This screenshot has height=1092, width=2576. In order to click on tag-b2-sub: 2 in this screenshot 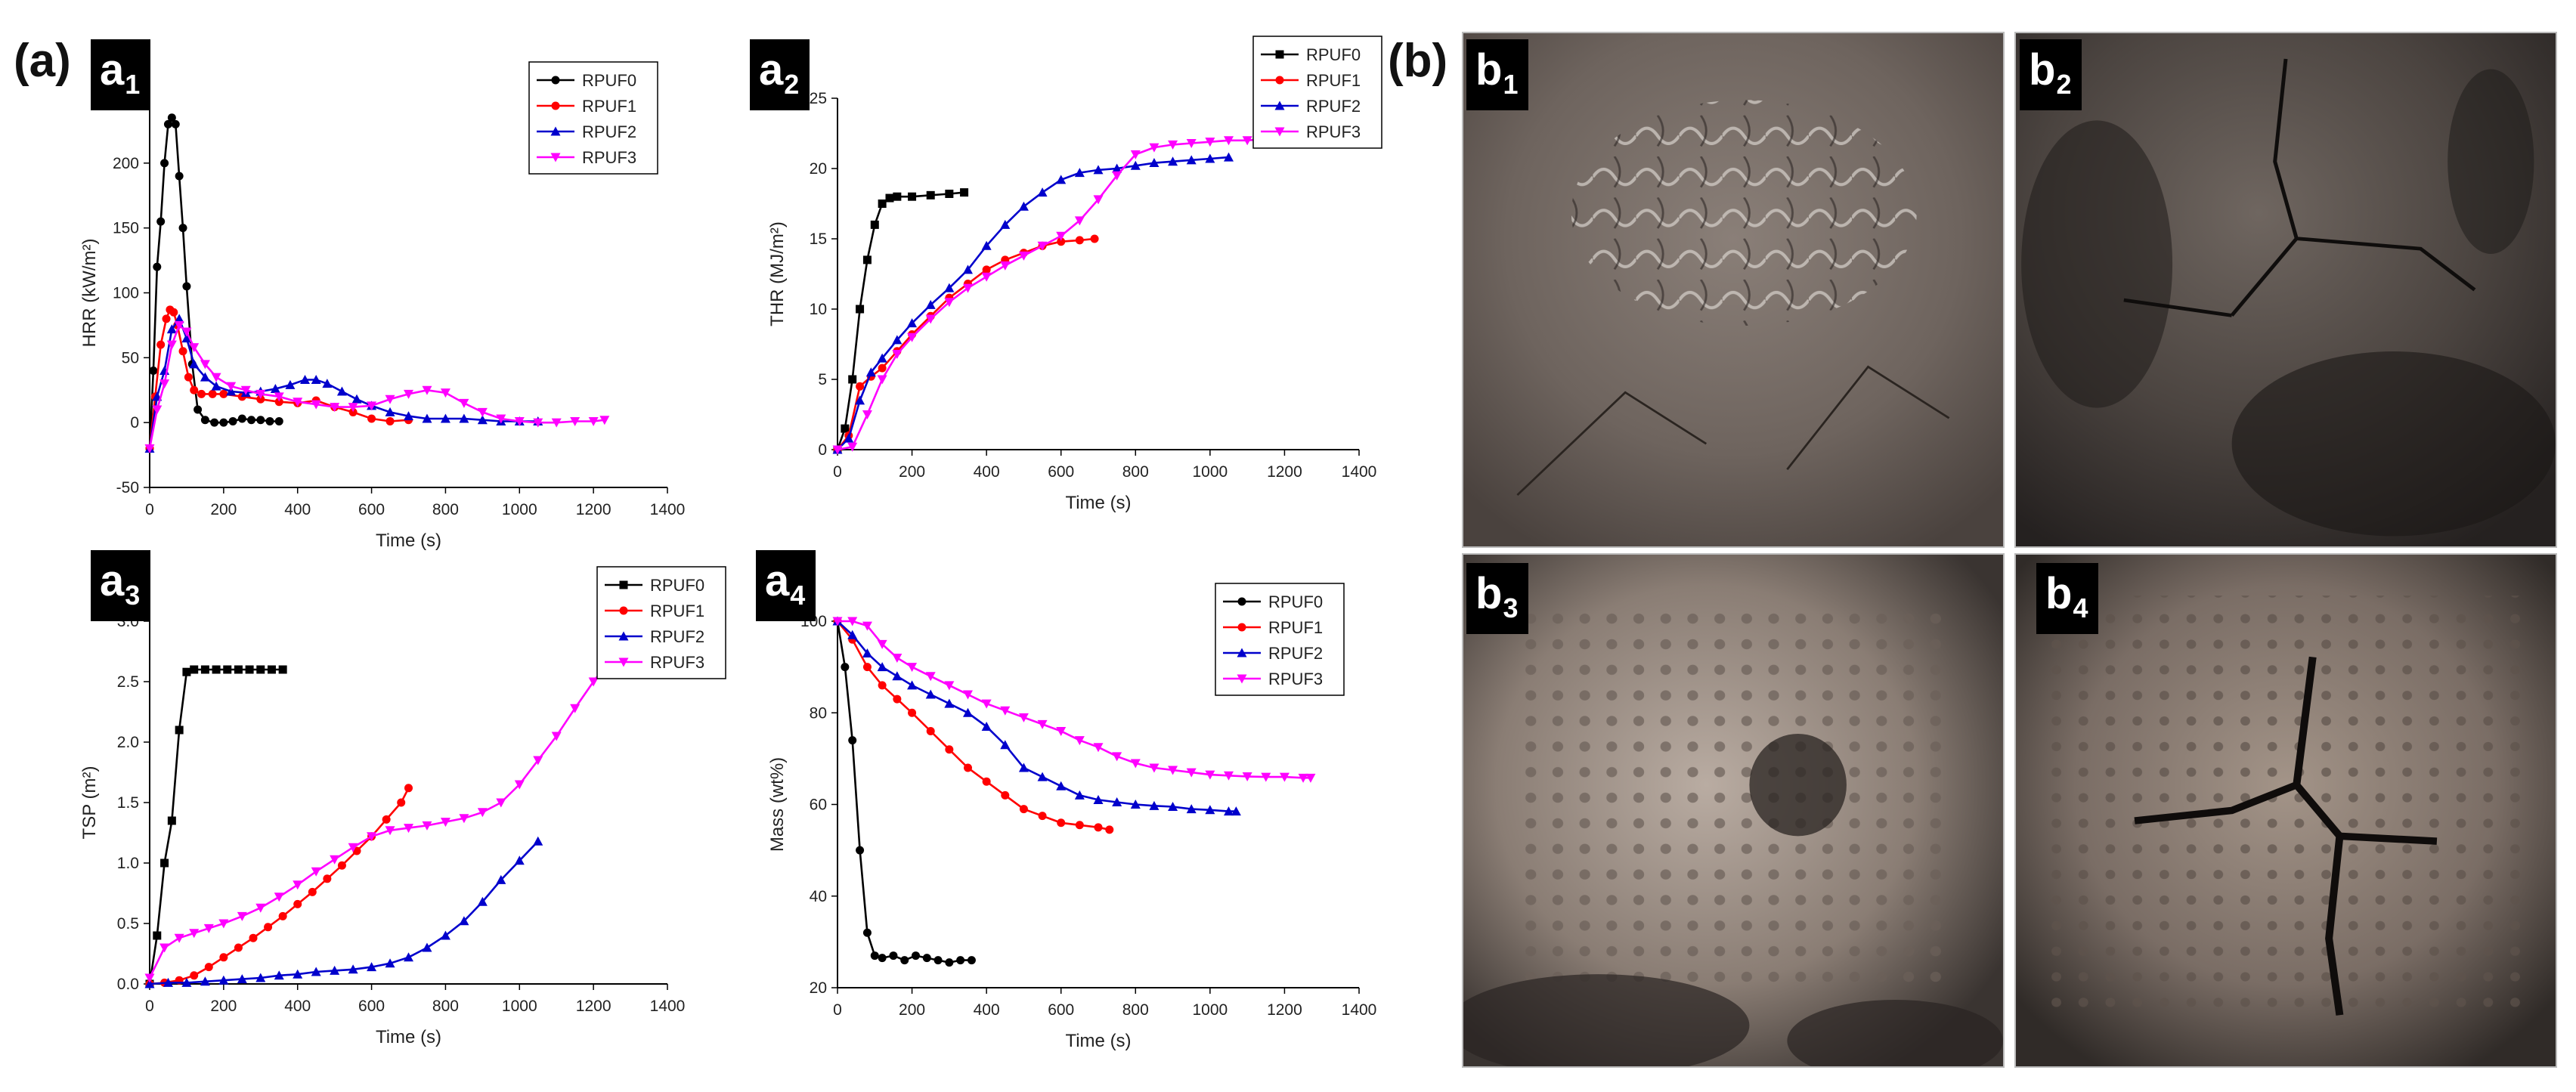, I will do `click(2064, 84)`.